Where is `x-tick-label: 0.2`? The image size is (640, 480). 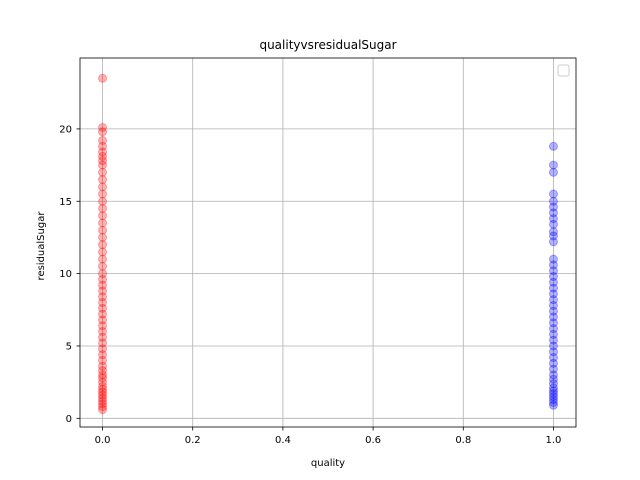 x-tick-label: 0.2 is located at coordinates (193, 440).